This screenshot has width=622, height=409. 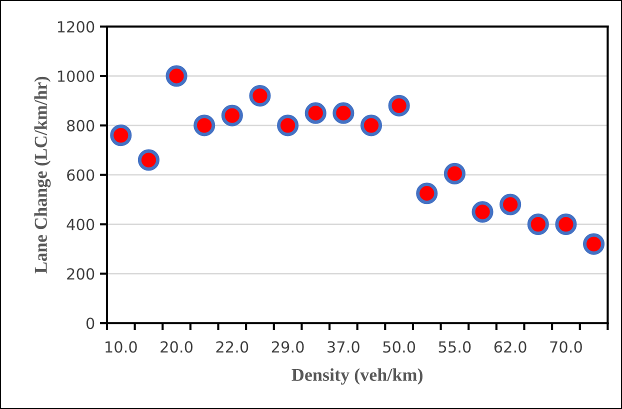 What do you see at coordinates (80, 175) in the screenshot?
I see `y-tick-label: 600` at bounding box center [80, 175].